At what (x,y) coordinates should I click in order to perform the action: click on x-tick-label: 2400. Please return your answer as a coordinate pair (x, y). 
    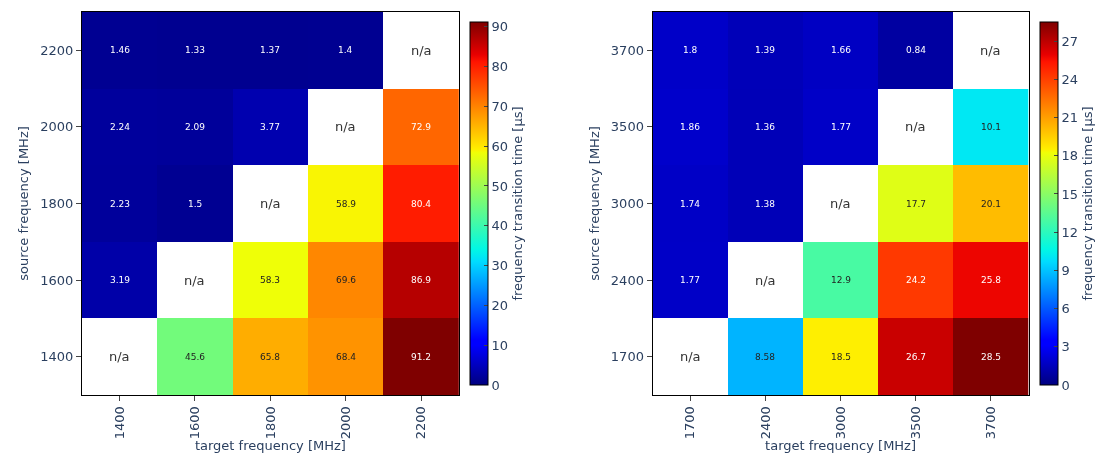
    Looking at the image, I should click on (765, 423).